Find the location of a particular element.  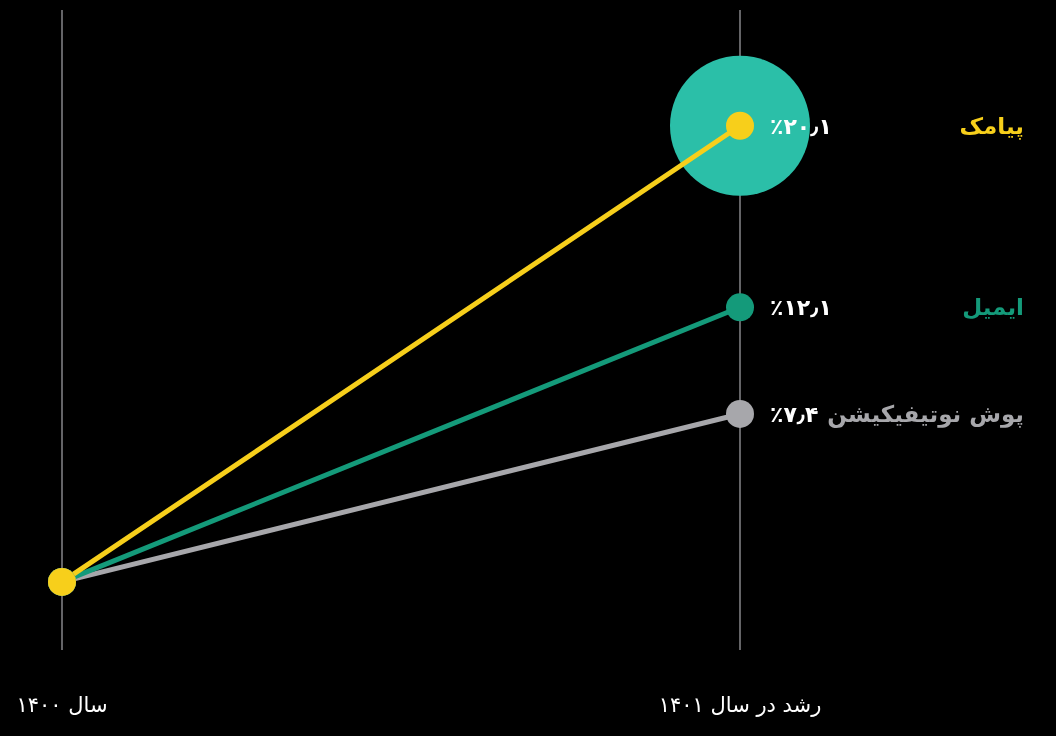

text: ایمیل is located at coordinates (993, 307).